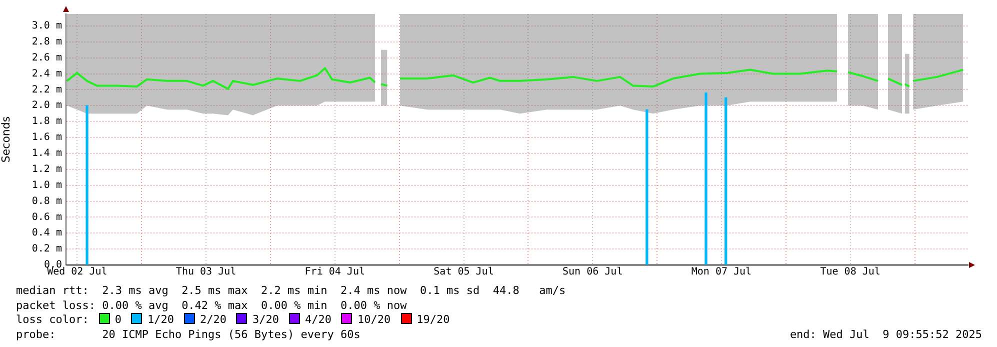  What do you see at coordinates (212, 305) in the screenshot?
I see `text: packet loss: 0.00 % avg 0.42 % max 0.00 % min 0.00 % now` at bounding box center [212, 305].